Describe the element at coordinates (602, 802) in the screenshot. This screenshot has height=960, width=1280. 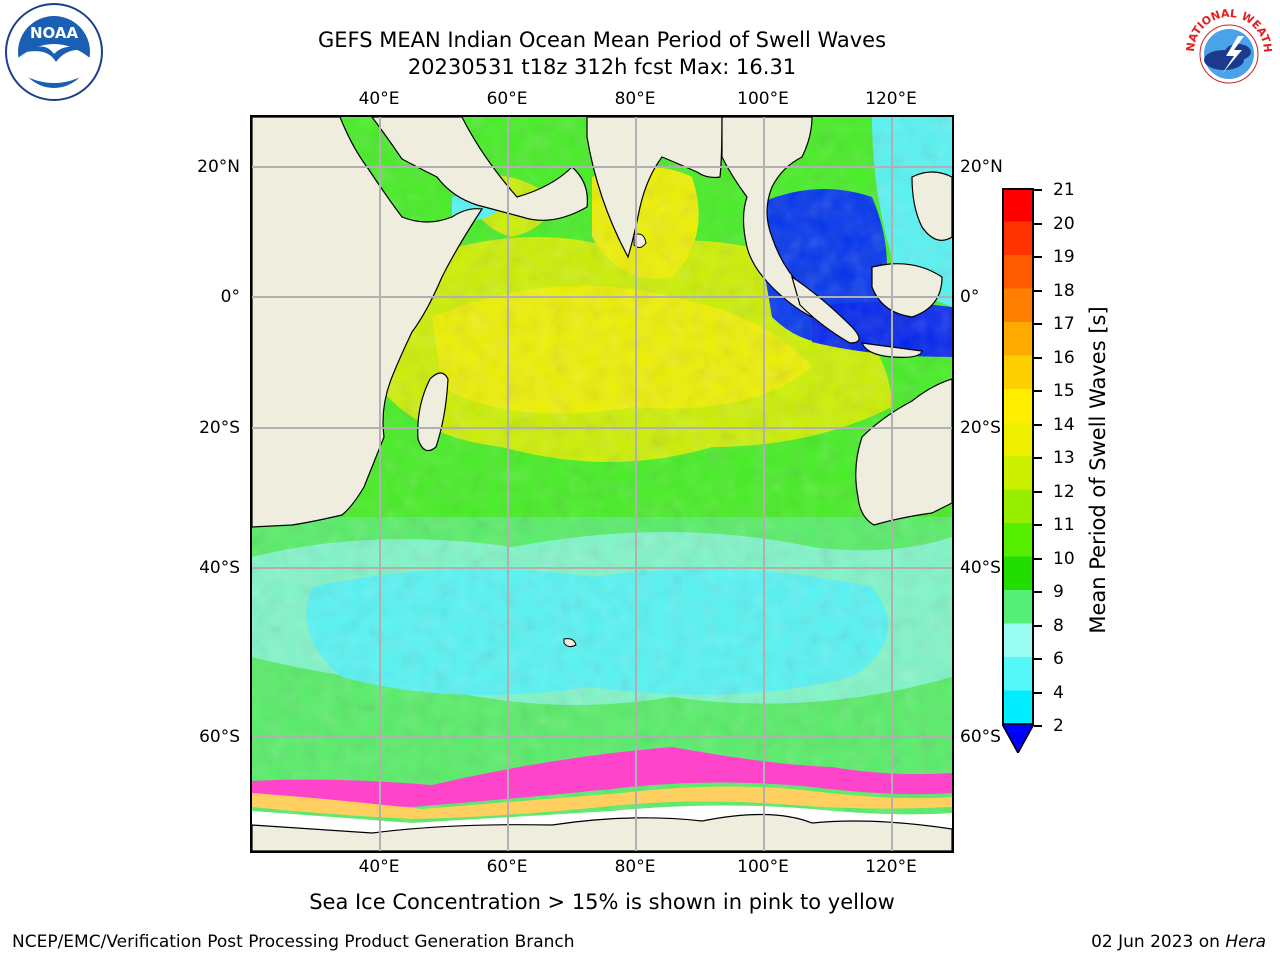
I see `sea-ice-inner` at that location.